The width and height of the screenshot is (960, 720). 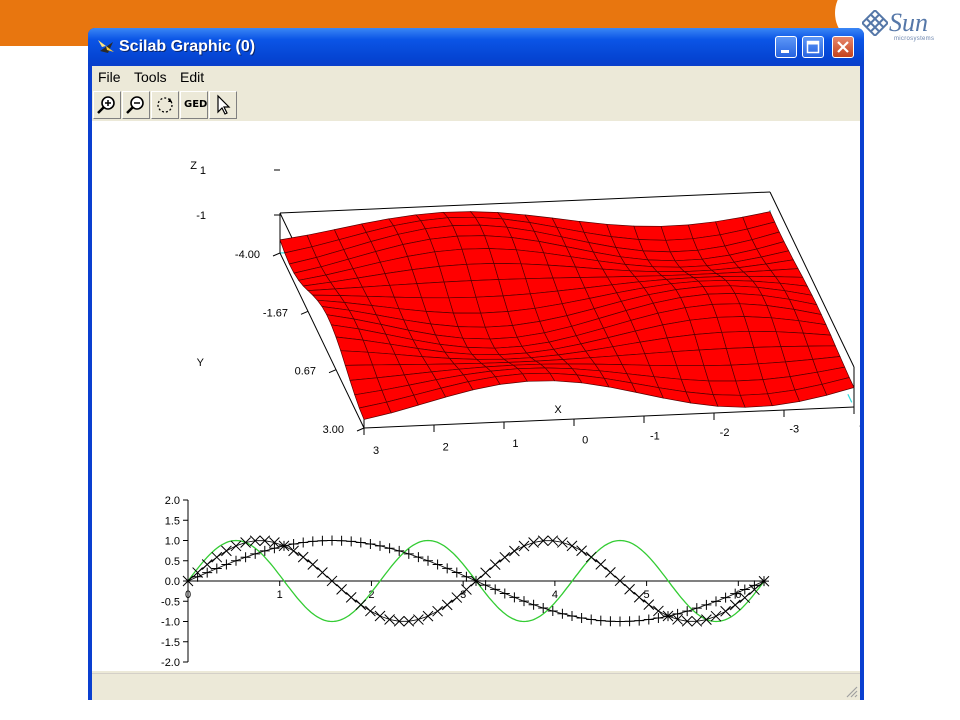 I want to click on line-y-tick-label: 0.5, so click(x=172, y=562).